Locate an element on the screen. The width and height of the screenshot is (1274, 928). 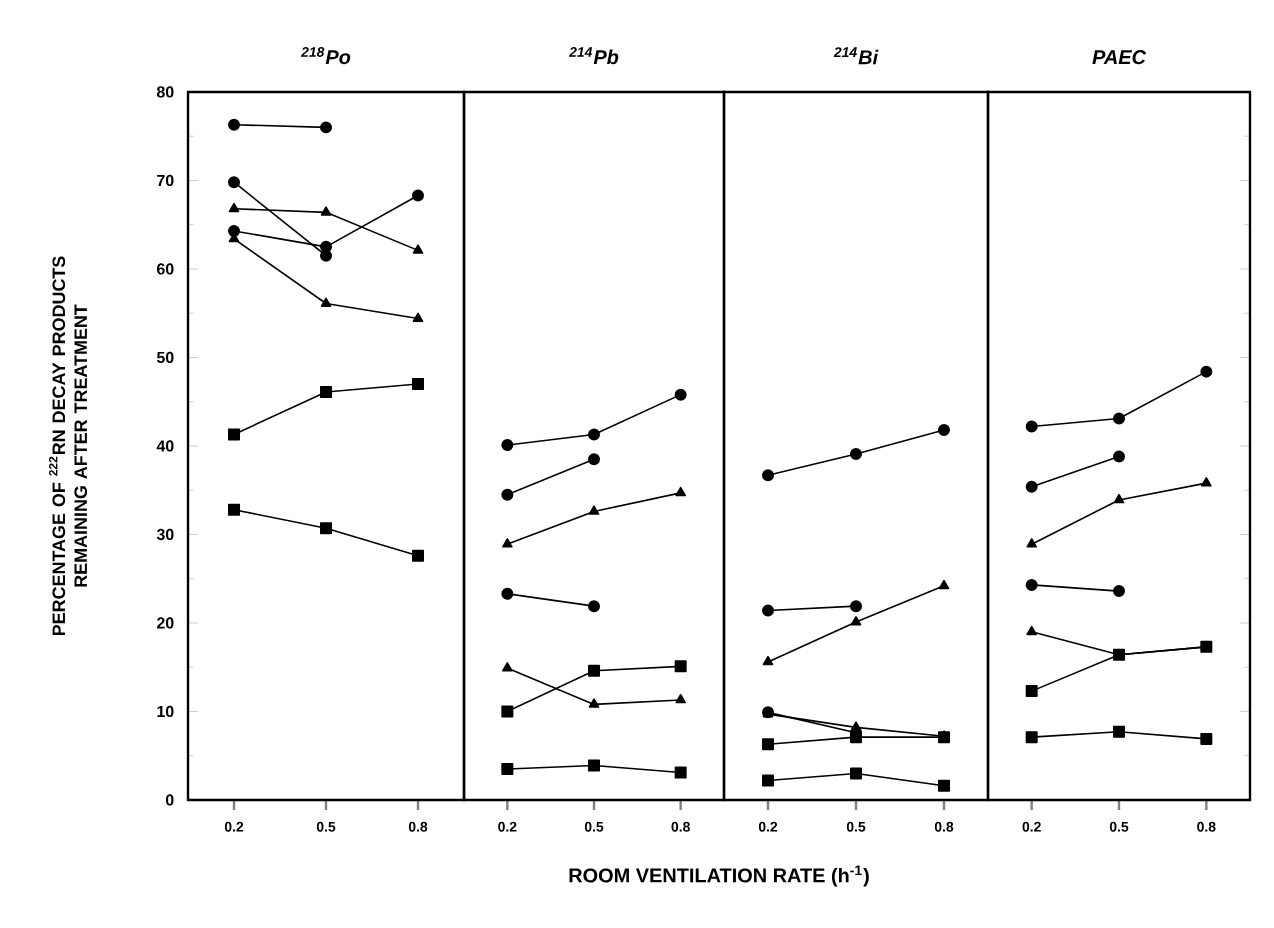
chart-title: $^{214}$Bi is located at coordinates (856, 56).